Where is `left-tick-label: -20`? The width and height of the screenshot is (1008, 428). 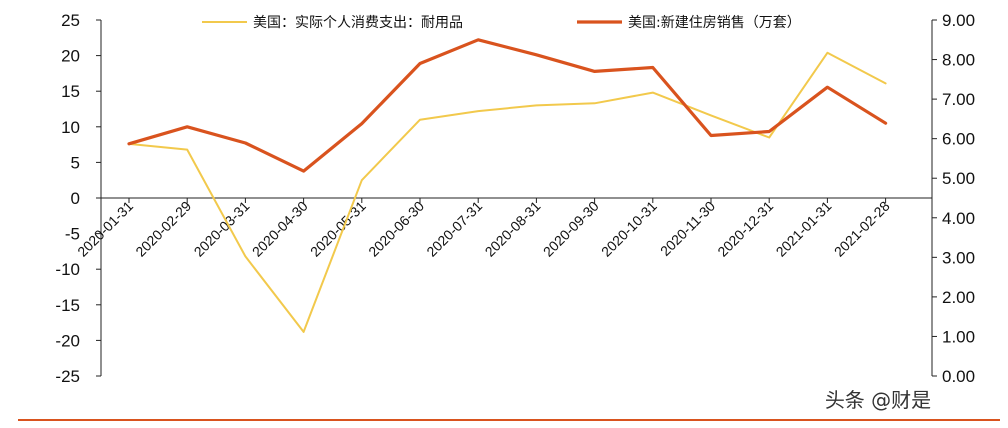 left-tick-label: -20 is located at coordinates (67, 340).